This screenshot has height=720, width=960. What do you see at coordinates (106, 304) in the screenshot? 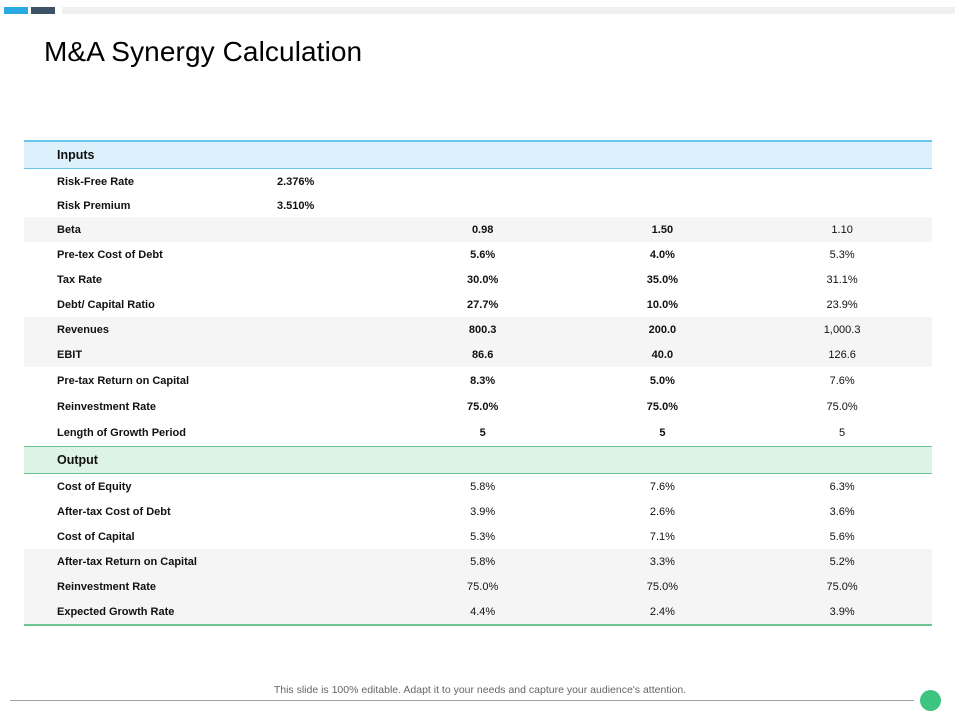
I see `row-label: Debt/ Capital Ratio` at bounding box center [106, 304].